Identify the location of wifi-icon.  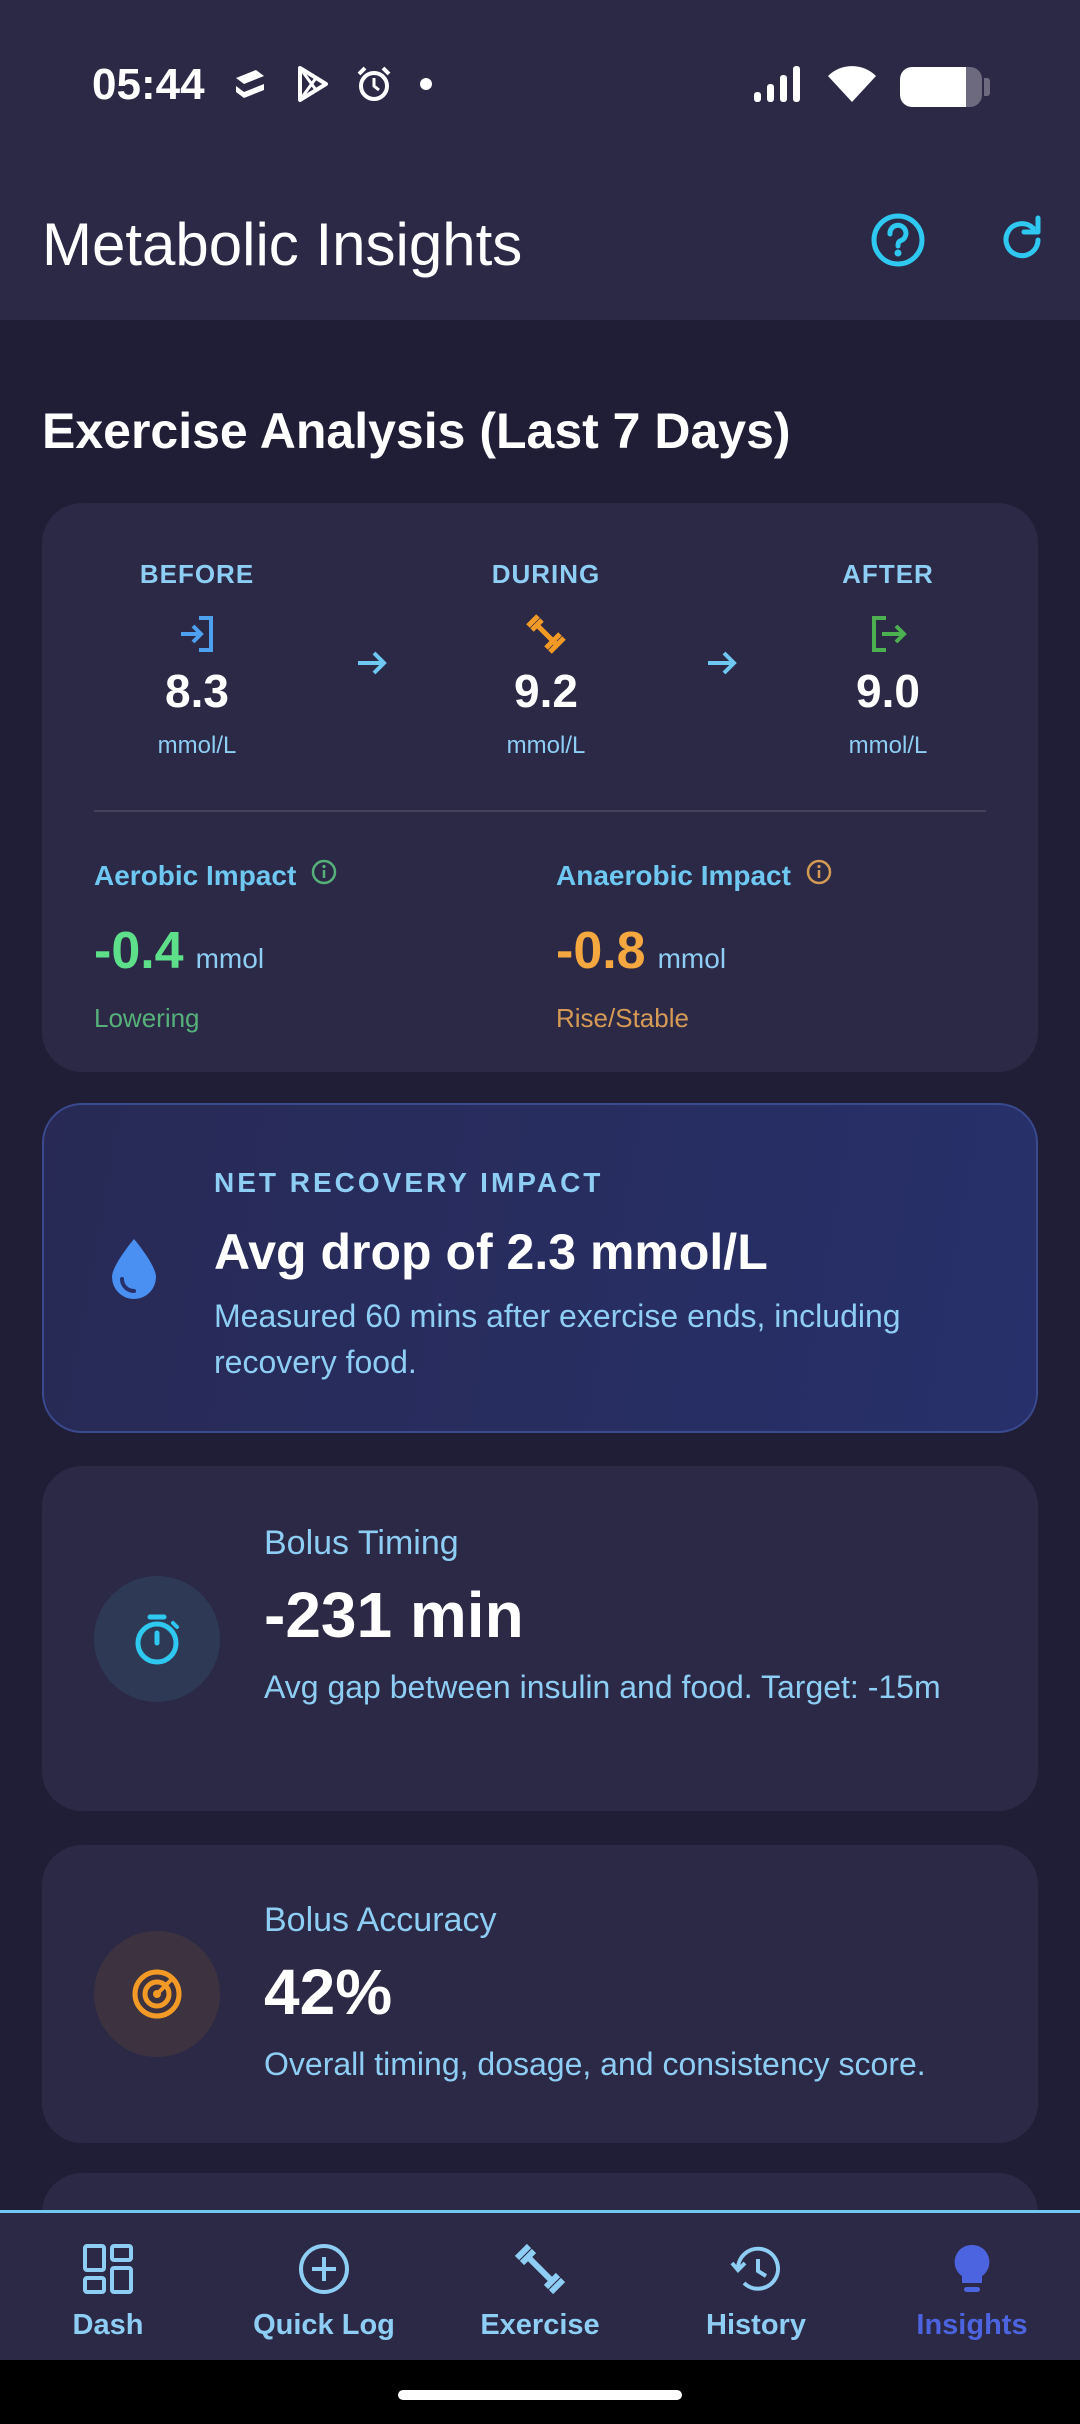
(852, 86).